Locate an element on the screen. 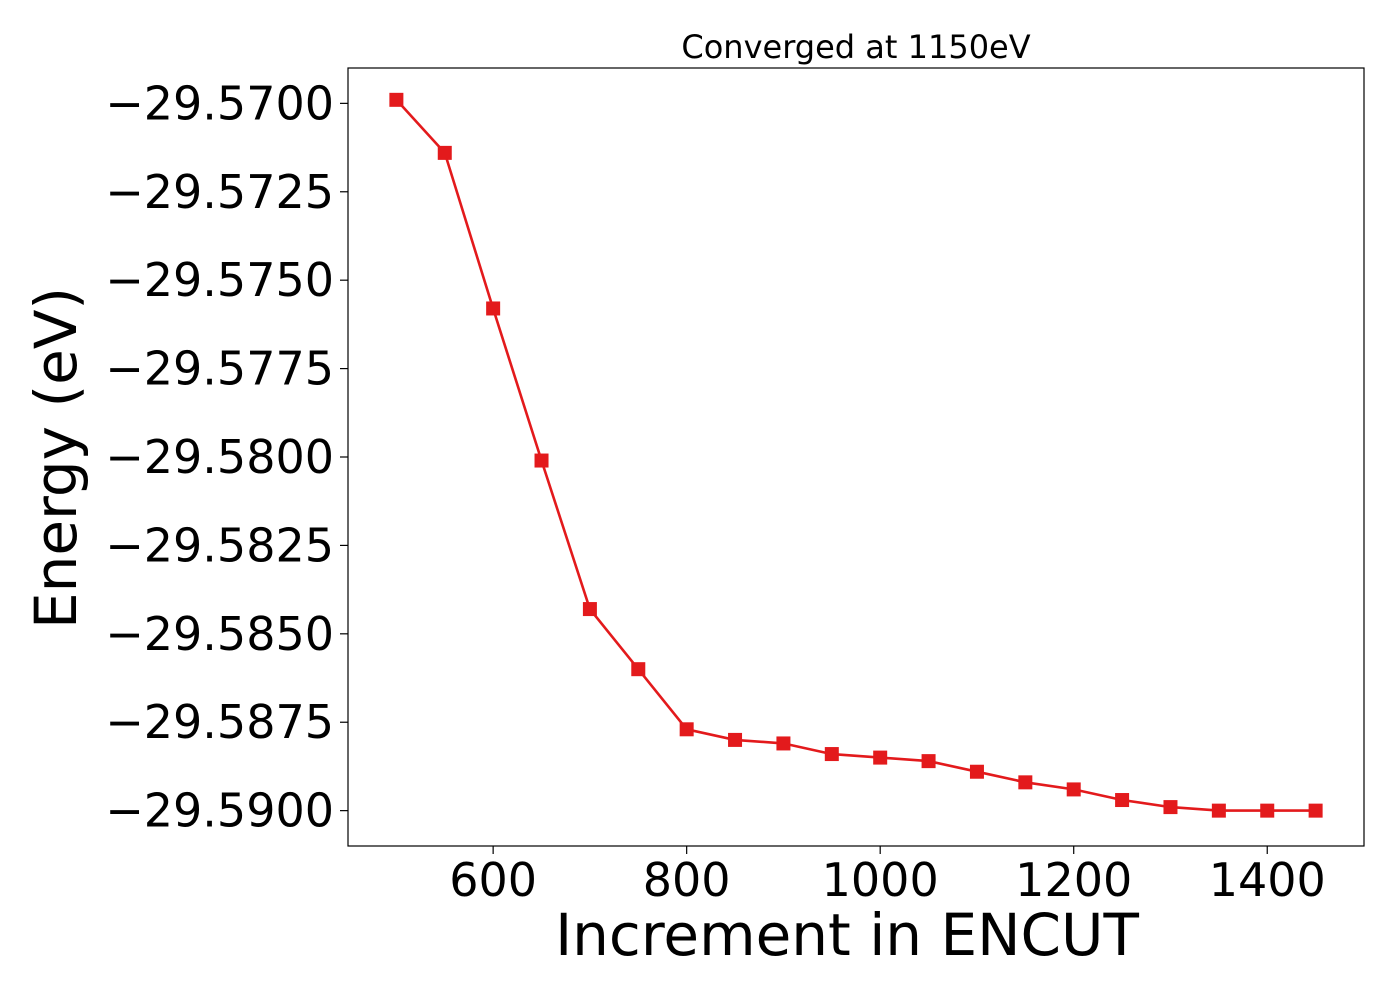 The image size is (1400, 1000). y-tick-label: −29.5875 is located at coordinates (219, 722).